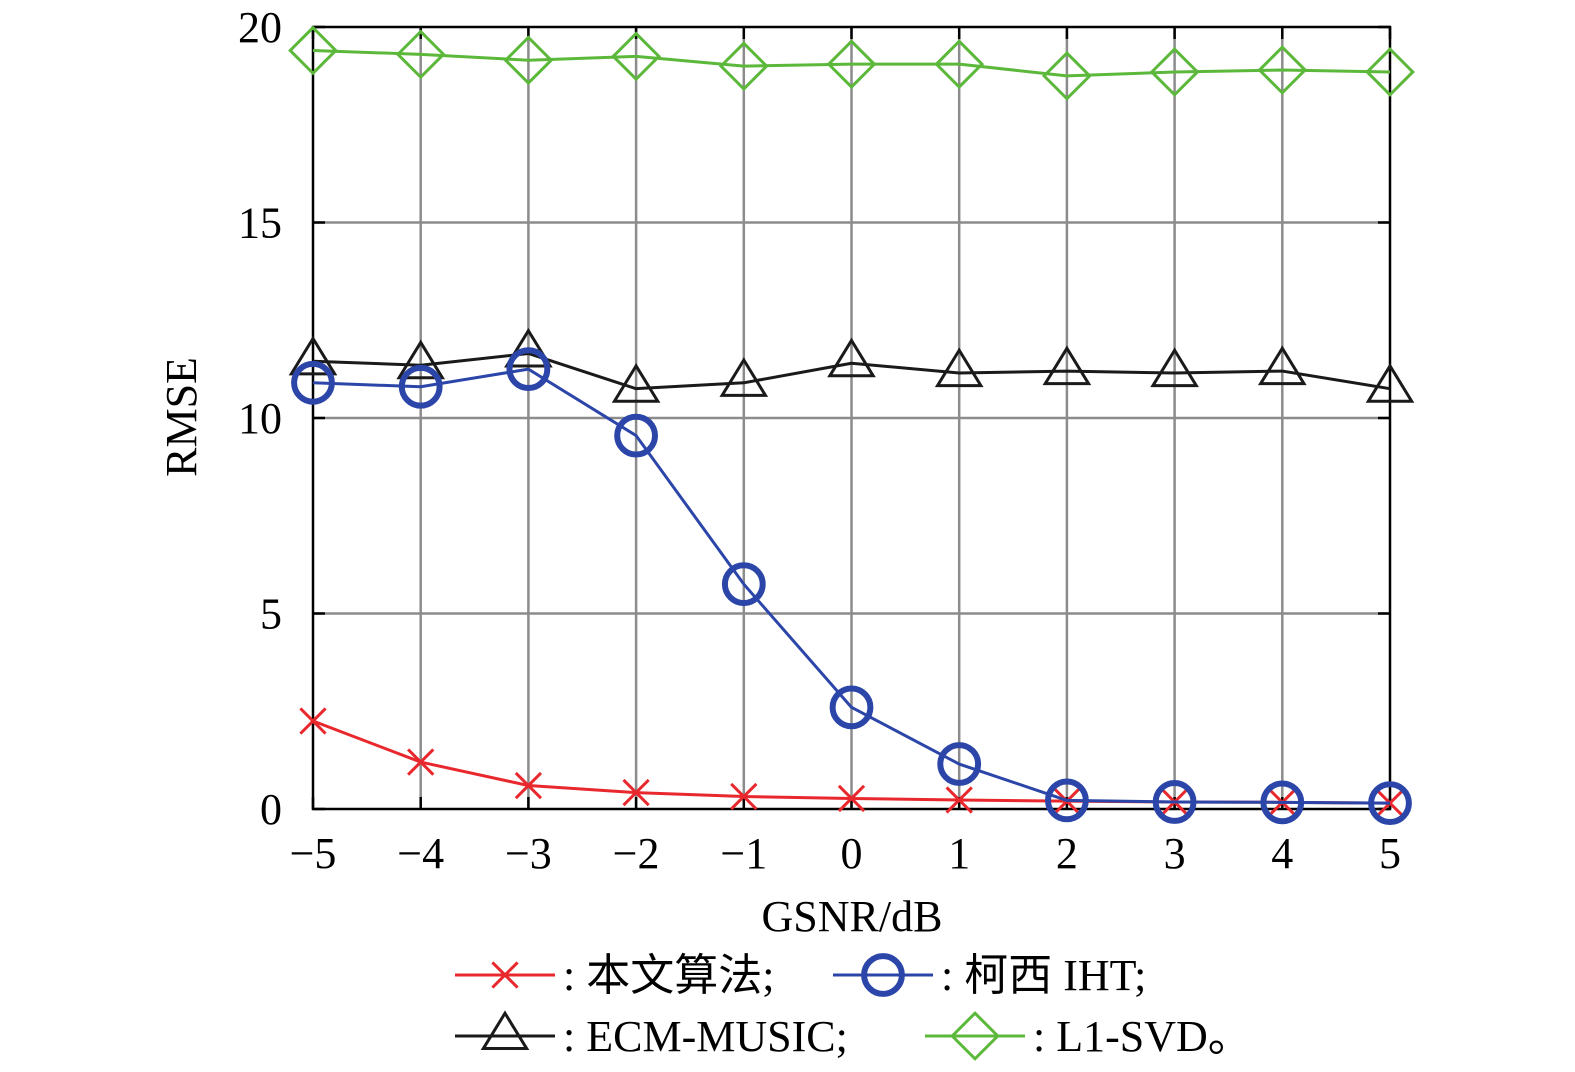  I want to click on x-tick-label: −4, so click(420, 853).